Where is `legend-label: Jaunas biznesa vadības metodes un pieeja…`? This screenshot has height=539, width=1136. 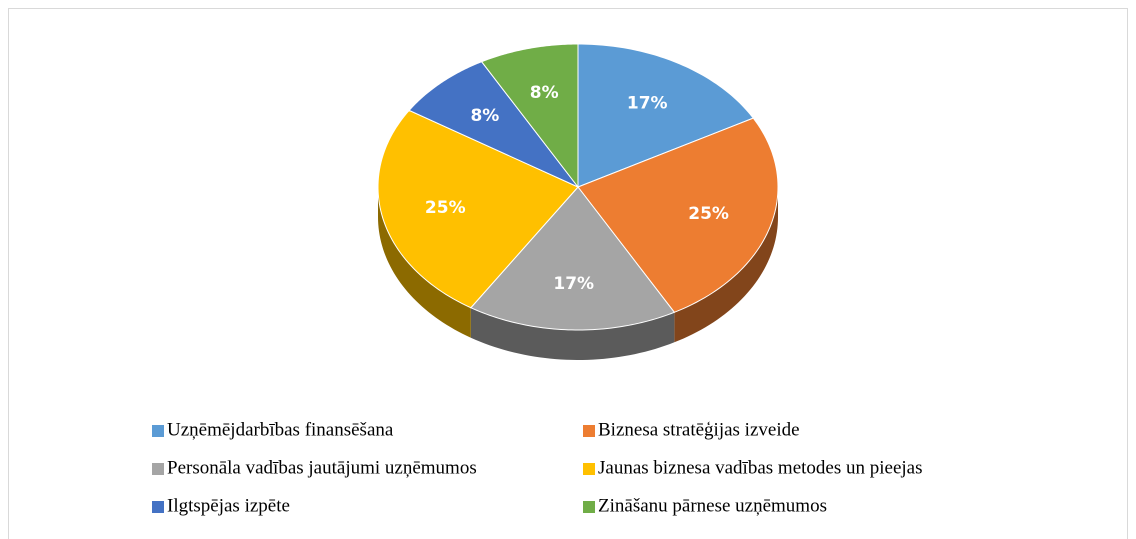 legend-label: Jaunas biznesa vadības metodes un pieeja… is located at coordinates (760, 467).